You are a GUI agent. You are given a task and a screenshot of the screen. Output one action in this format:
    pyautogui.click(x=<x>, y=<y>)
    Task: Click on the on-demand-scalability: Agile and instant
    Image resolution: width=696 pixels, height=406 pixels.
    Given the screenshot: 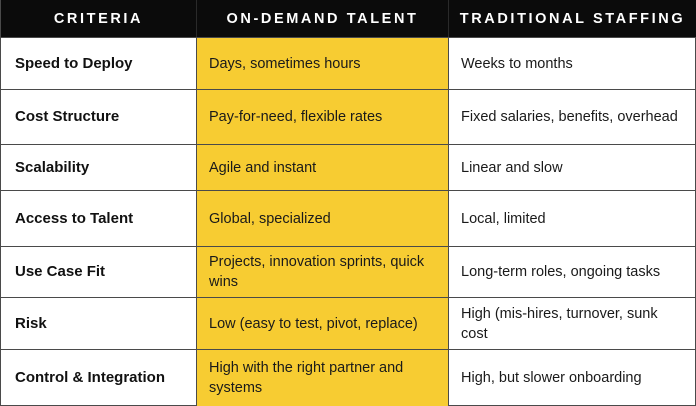 What is the action you would take?
    pyautogui.click(x=323, y=167)
    